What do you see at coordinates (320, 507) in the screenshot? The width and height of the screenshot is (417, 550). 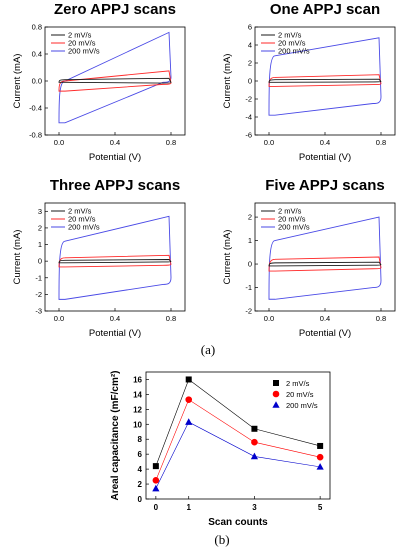 I see `x-tick-label: 5` at bounding box center [320, 507].